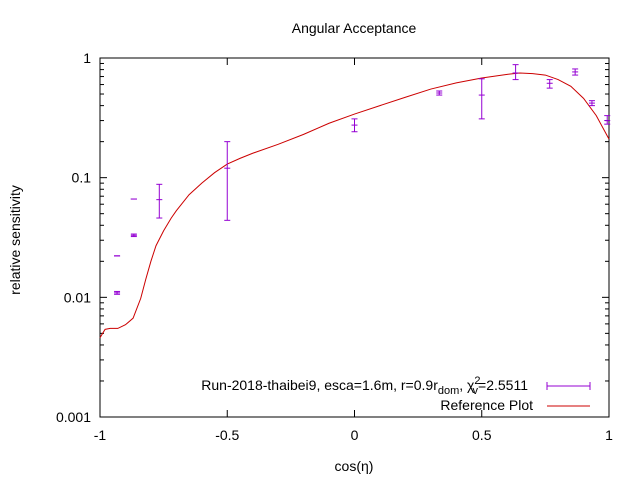 The image size is (640, 480). I want to click on x-tick-label: 1, so click(609, 435).